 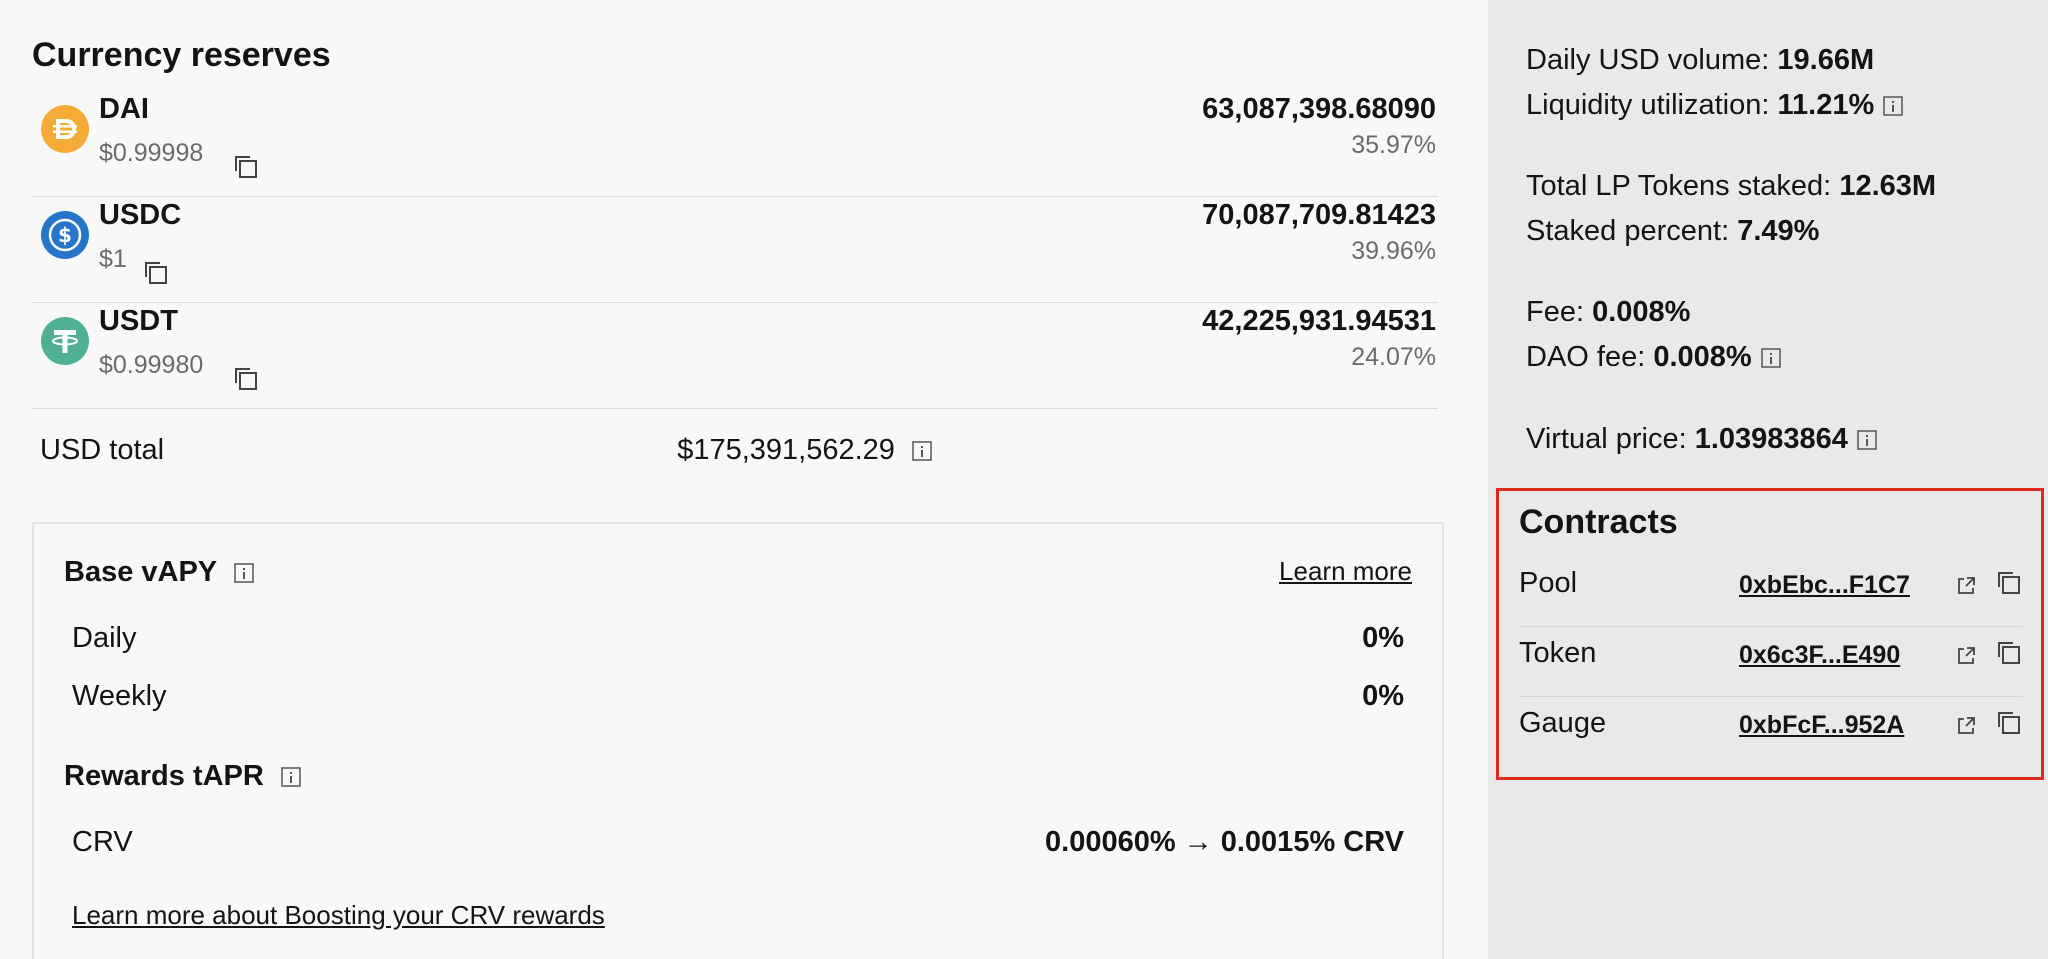 I want to click on base-vapy-title: Base vAPY, so click(x=140, y=572).